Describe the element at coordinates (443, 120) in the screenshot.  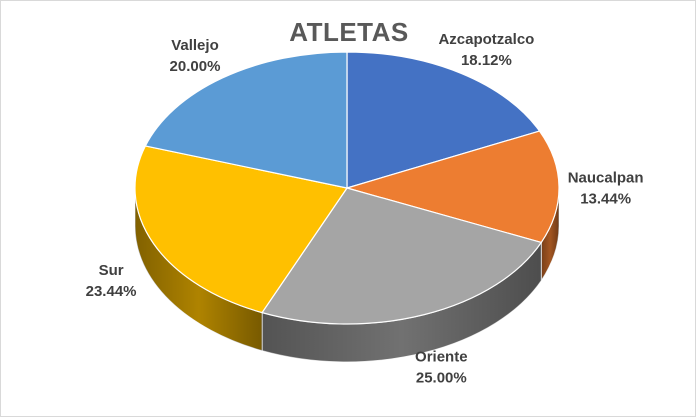
I see `pie-slice-azcapotzalco` at that location.